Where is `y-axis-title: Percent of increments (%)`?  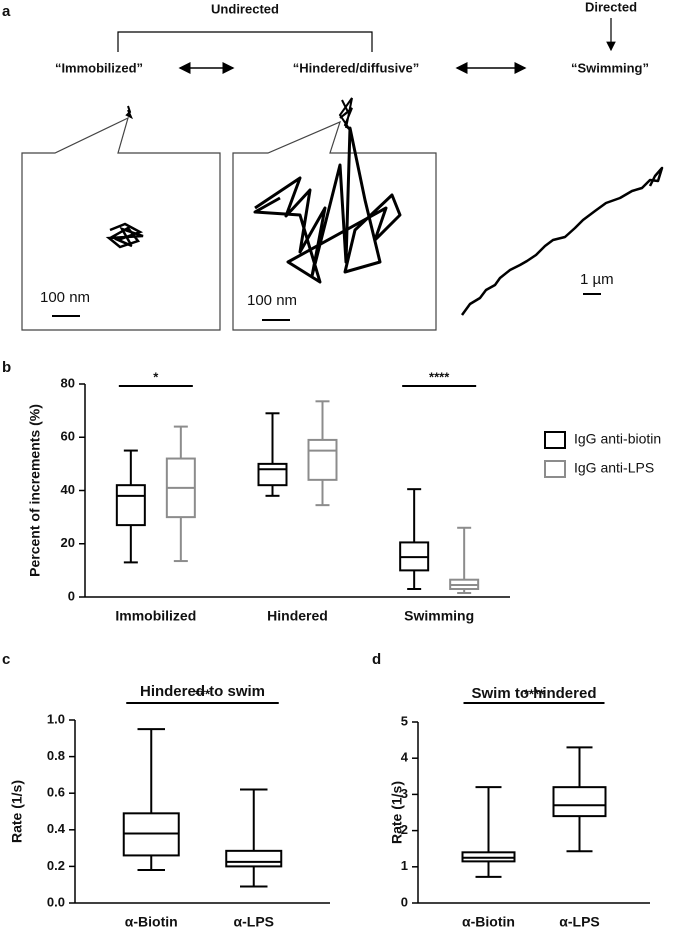 y-axis-title: Percent of increments (%) is located at coordinates (35, 490).